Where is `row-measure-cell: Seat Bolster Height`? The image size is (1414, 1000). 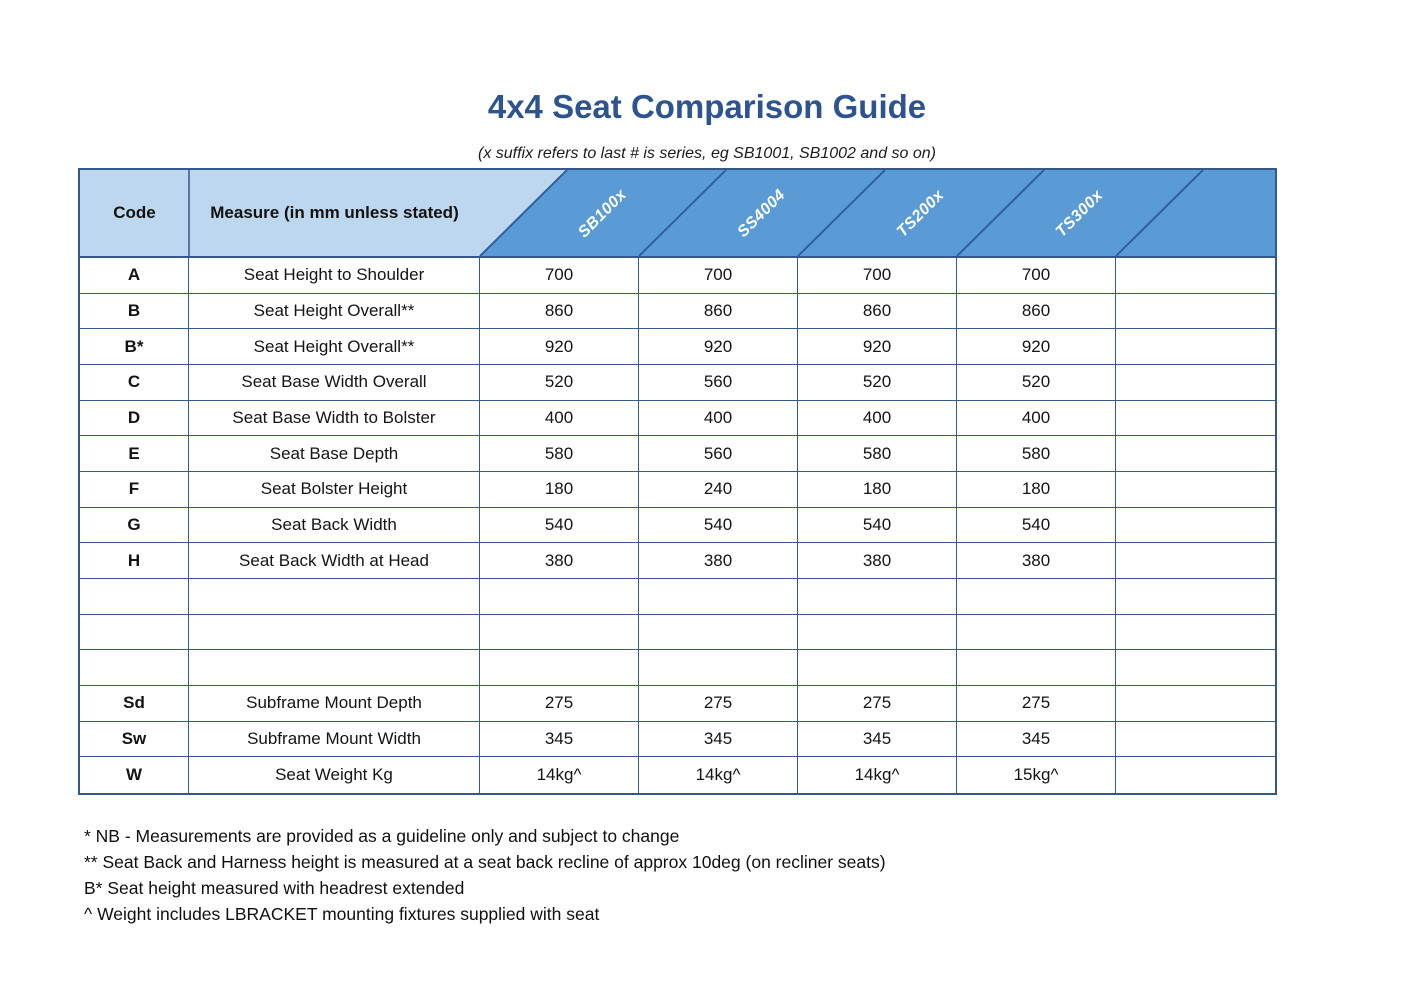
row-measure-cell: Seat Bolster Height is located at coordinates (334, 489).